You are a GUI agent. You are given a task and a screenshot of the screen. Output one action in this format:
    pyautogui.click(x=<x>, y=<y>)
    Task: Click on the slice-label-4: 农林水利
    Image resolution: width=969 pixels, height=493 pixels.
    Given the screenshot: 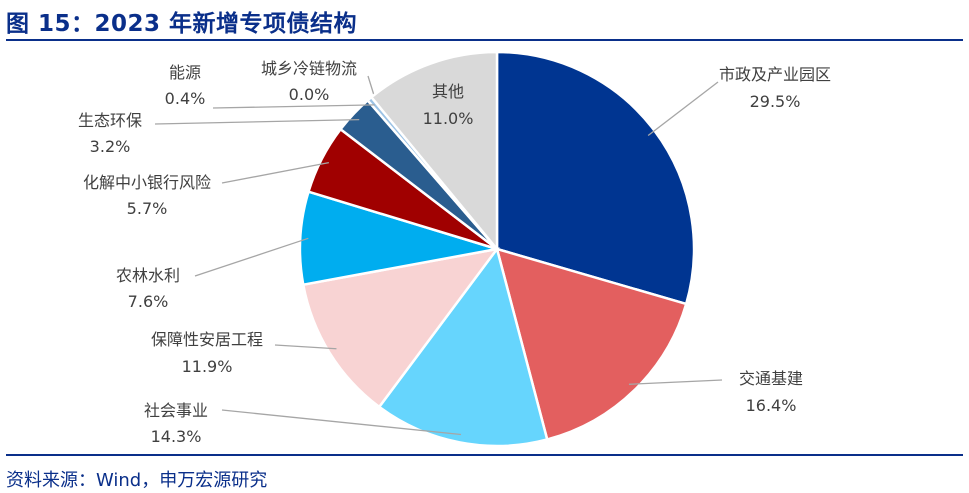 What is the action you would take?
    pyautogui.click(x=148, y=275)
    